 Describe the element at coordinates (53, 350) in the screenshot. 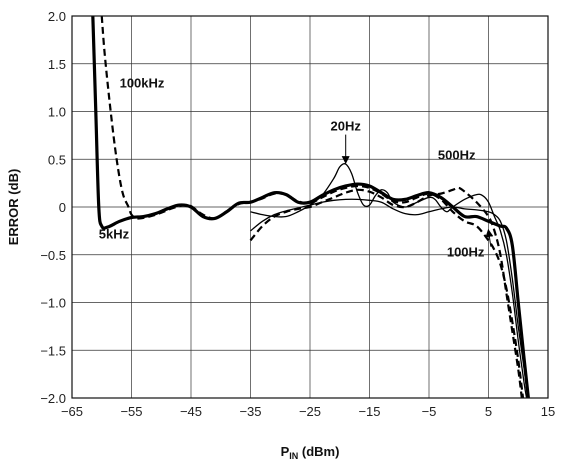

I see `y-tick-label: −1.5` at that location.